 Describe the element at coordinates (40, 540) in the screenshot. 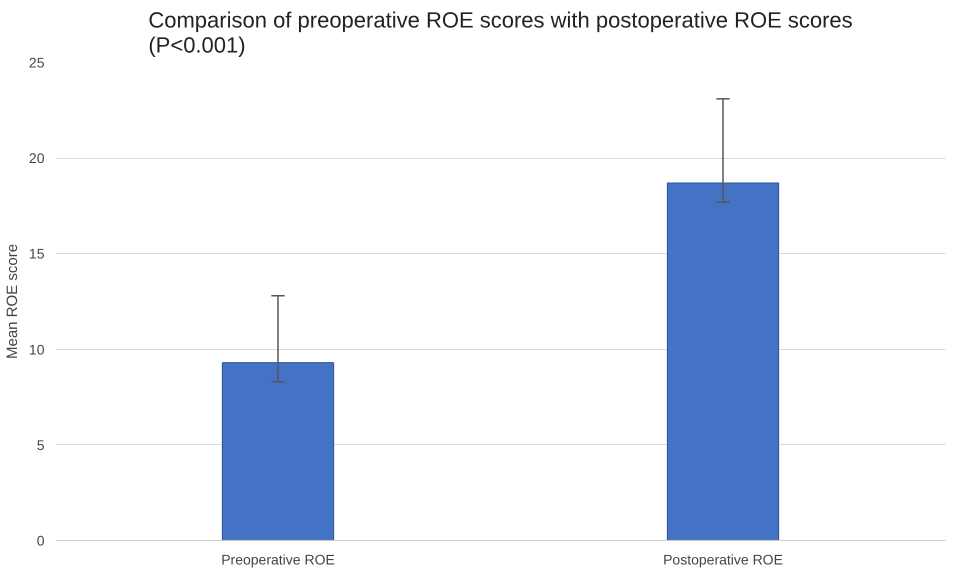

I see `y-tick-label: 0` at that location.